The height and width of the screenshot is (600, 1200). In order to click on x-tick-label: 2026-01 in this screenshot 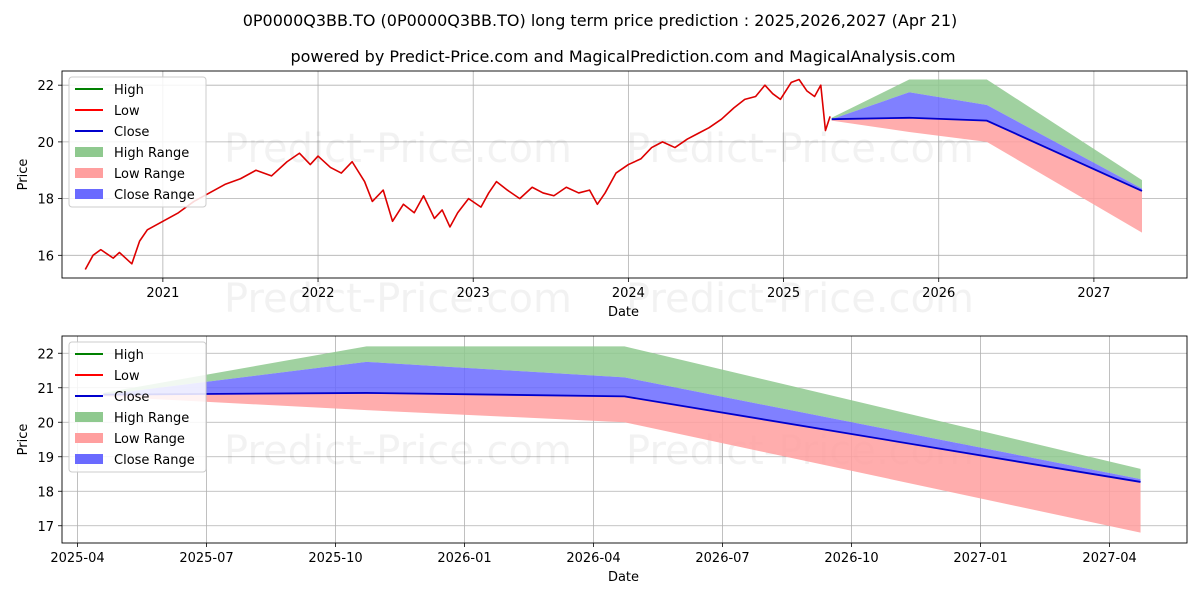, I will do `click(464, 558)`.